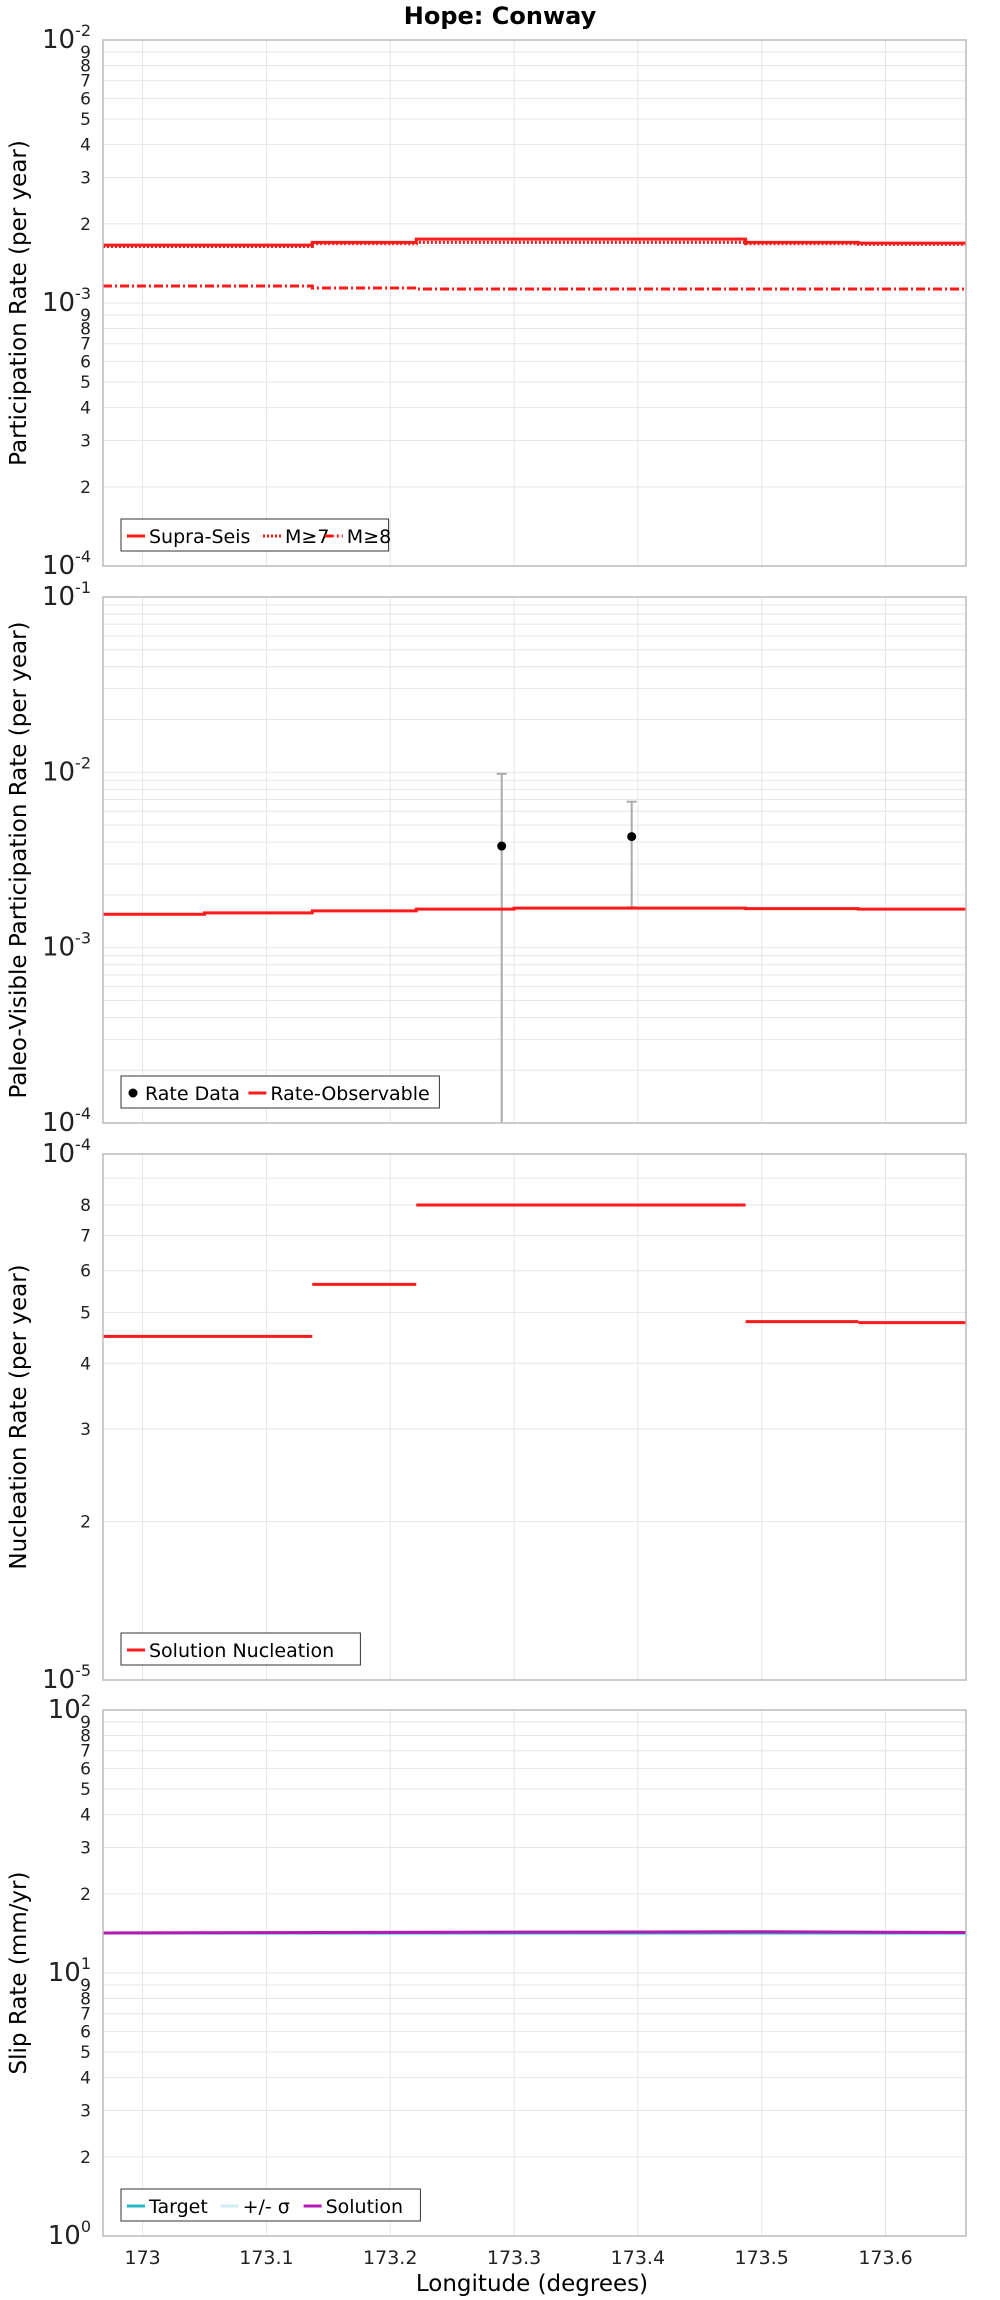  I want to click on legend: Rate Data Rate-Observable, so click(280, 1092).